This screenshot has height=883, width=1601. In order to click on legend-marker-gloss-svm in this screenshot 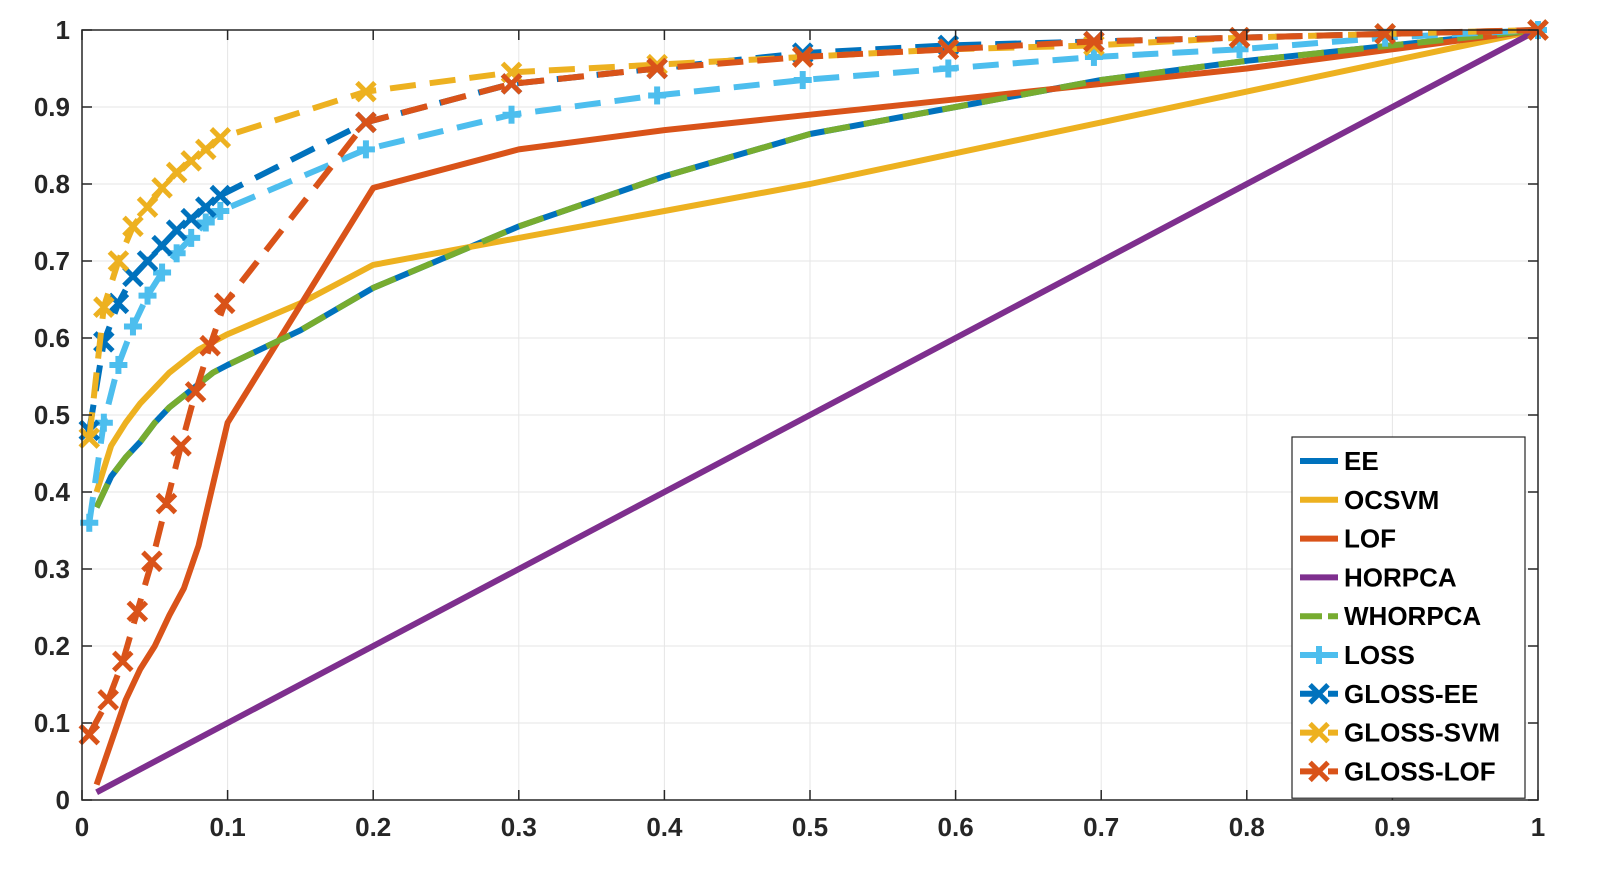, I will do `click(1319, 732)`.